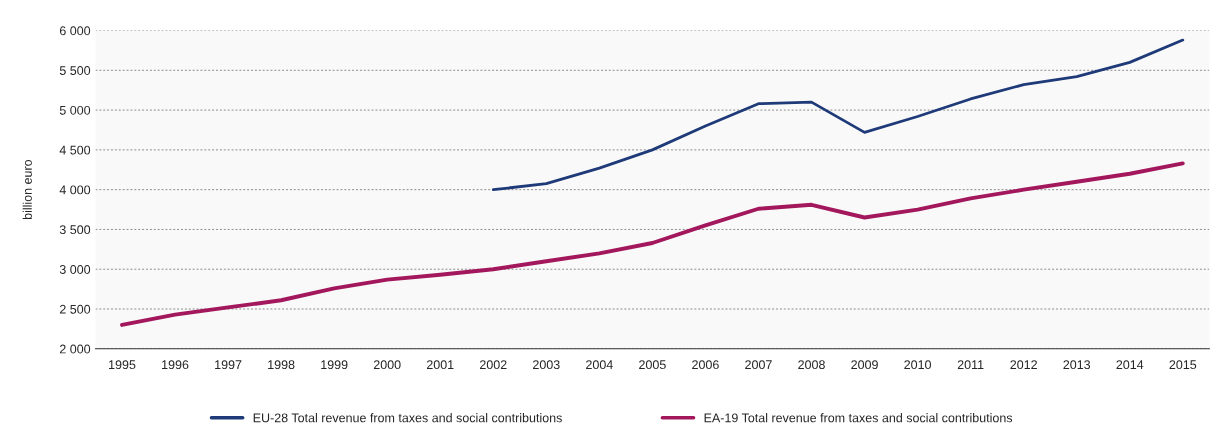  I want to click on x-tick-label: 2008, so click(811, 365).